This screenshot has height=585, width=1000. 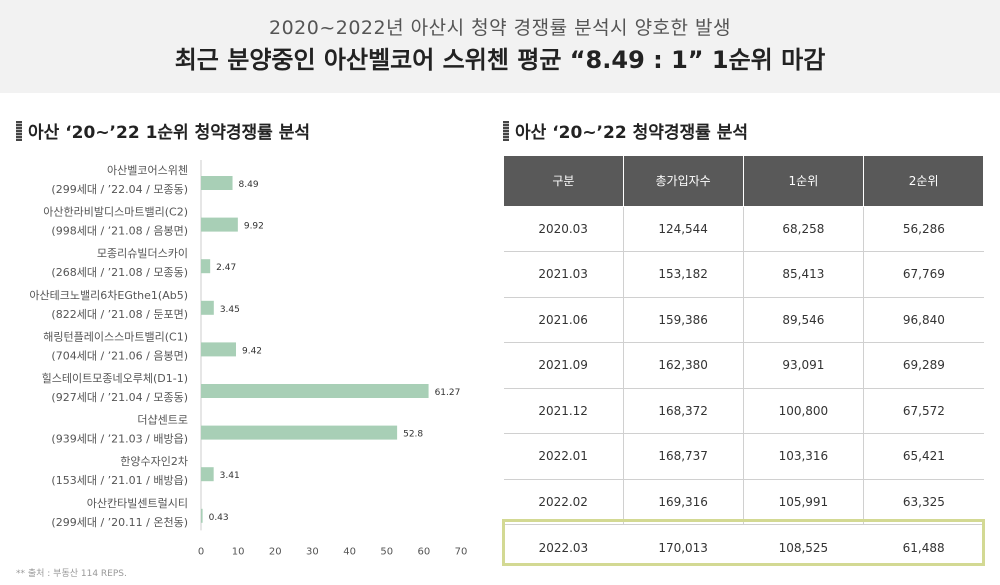 I want to click on category-label: 힐스테이트모종네오루체(D1-1), so click(x=115, y=378).